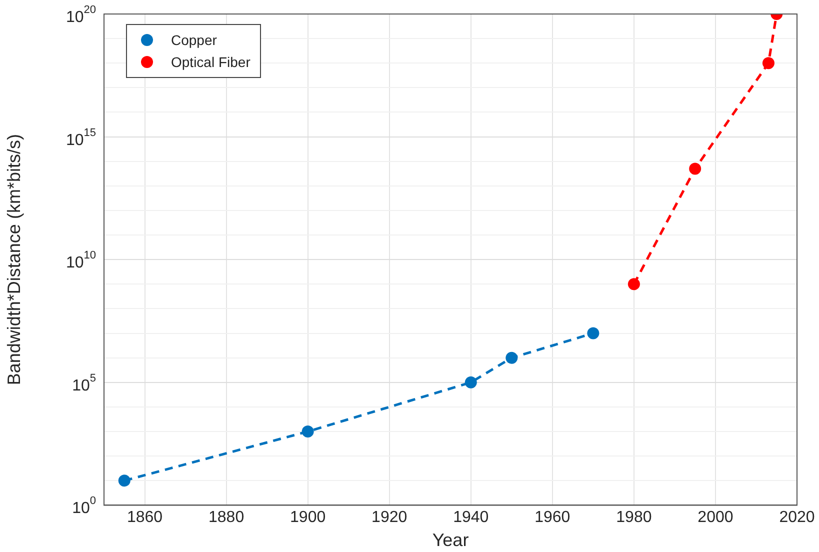 The image size is (819, 552). I want to click on x-tick-label: 1940, so click(471, 517).